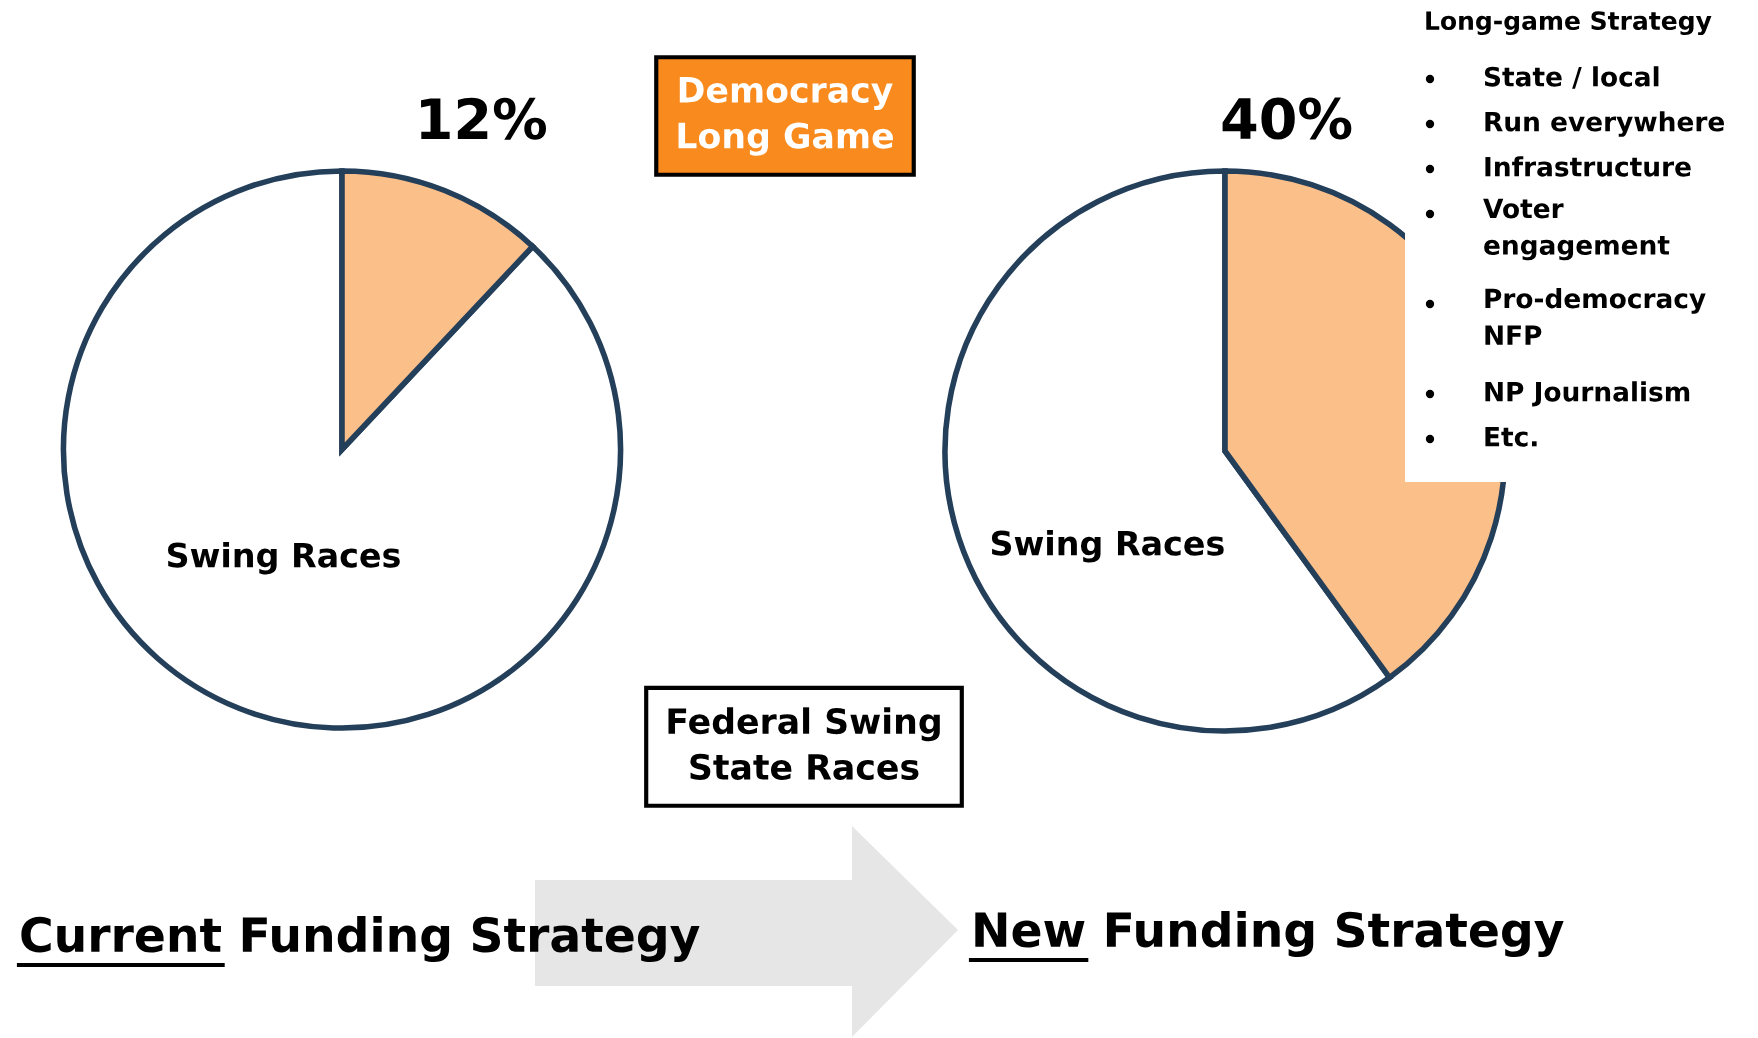  I want to click on text: Pro-democracy NFP, so click(1595, 316).